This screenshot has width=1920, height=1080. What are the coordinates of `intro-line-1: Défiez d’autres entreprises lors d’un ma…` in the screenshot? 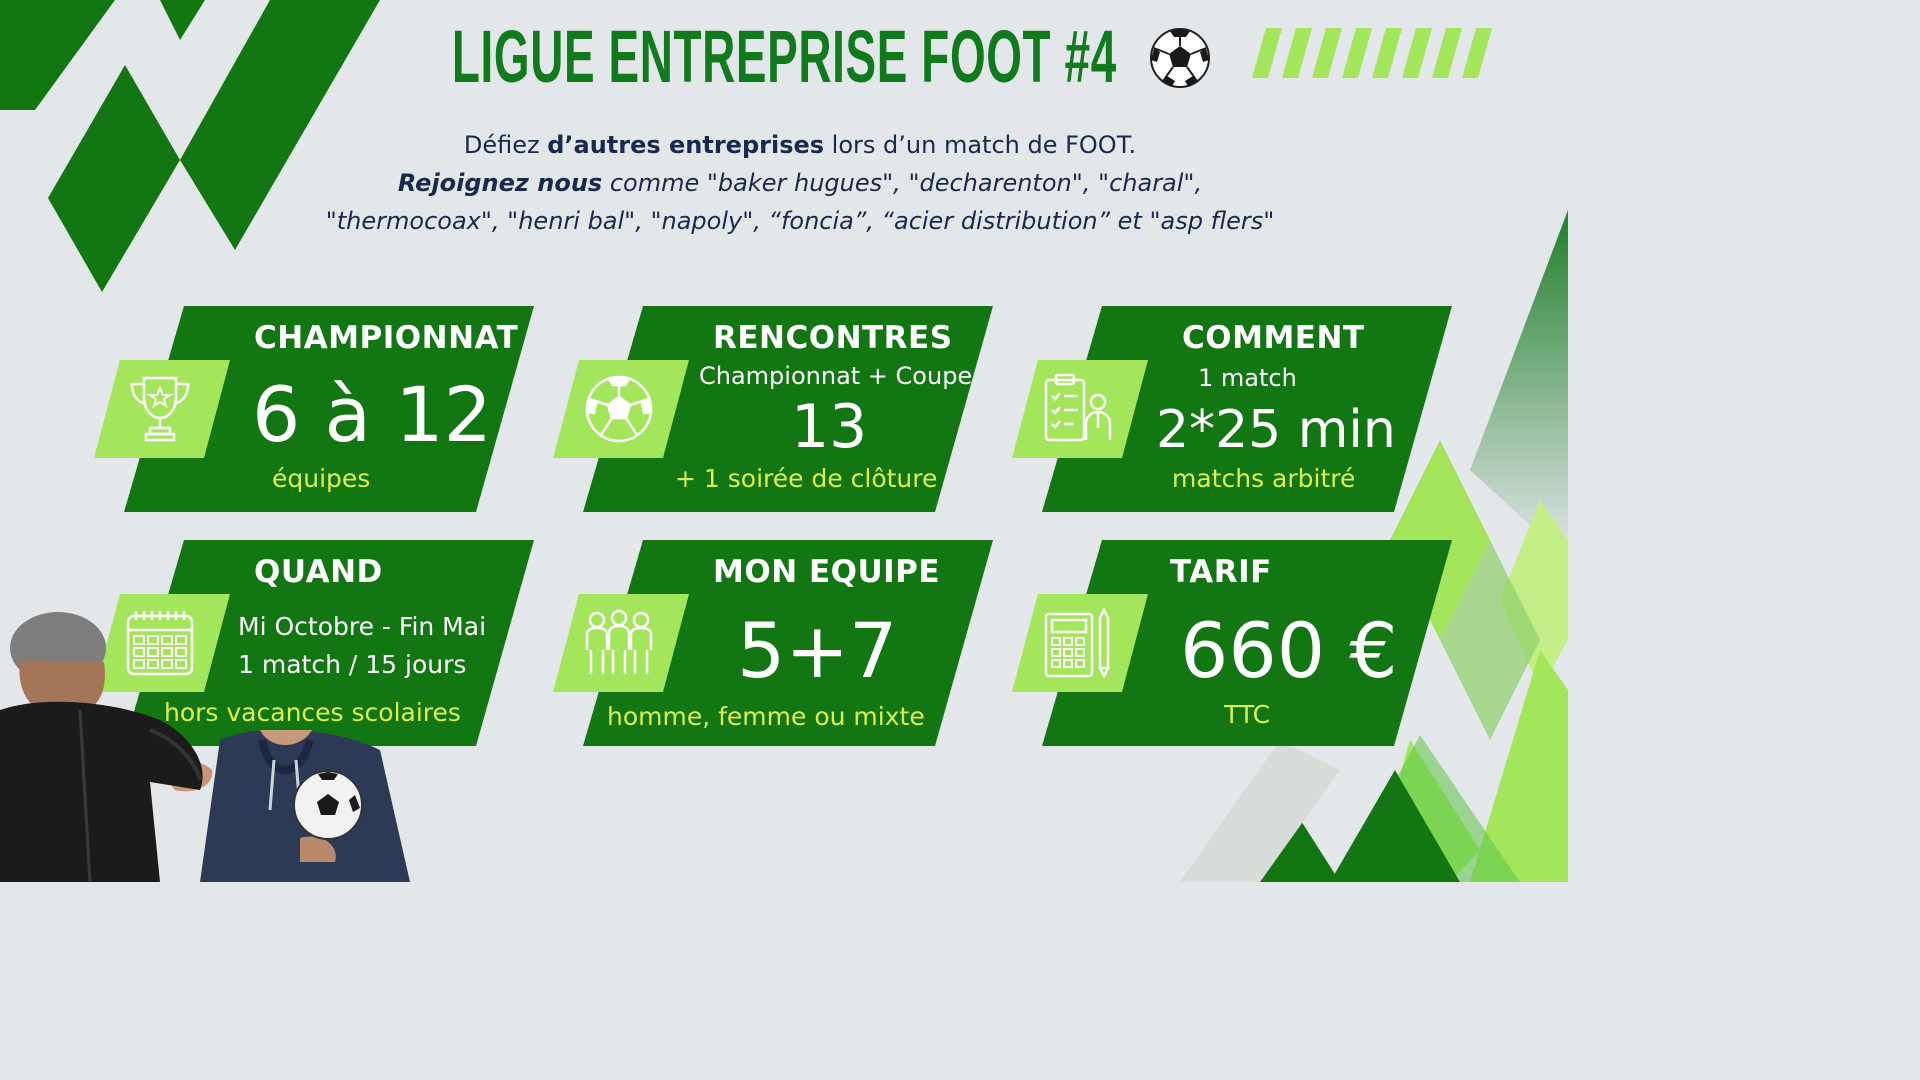 It's located at (800, 145).